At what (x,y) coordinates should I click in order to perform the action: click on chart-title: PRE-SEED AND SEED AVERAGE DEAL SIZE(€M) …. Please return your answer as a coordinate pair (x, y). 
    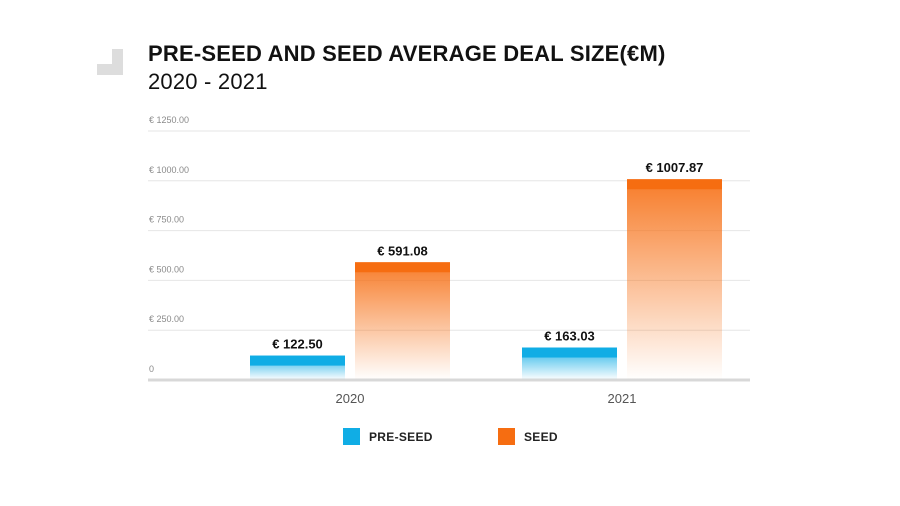
    Looking at the image, I should click on (407, 68).